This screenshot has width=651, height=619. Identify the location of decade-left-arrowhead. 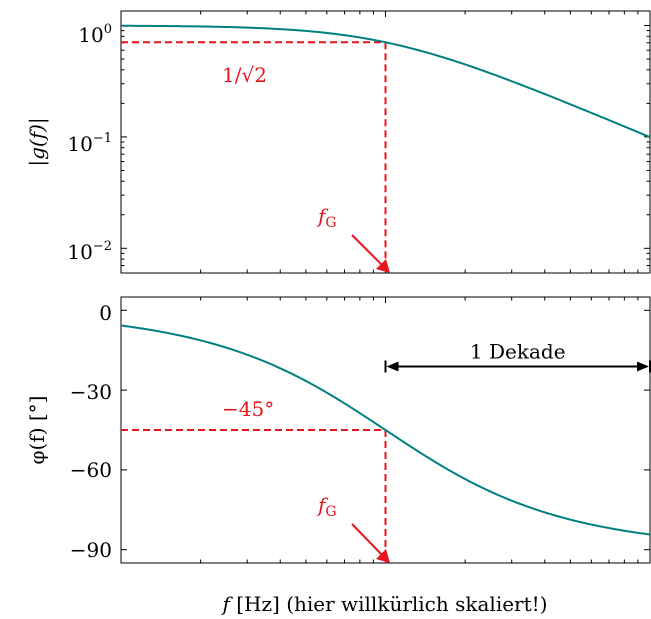
(392, 366).